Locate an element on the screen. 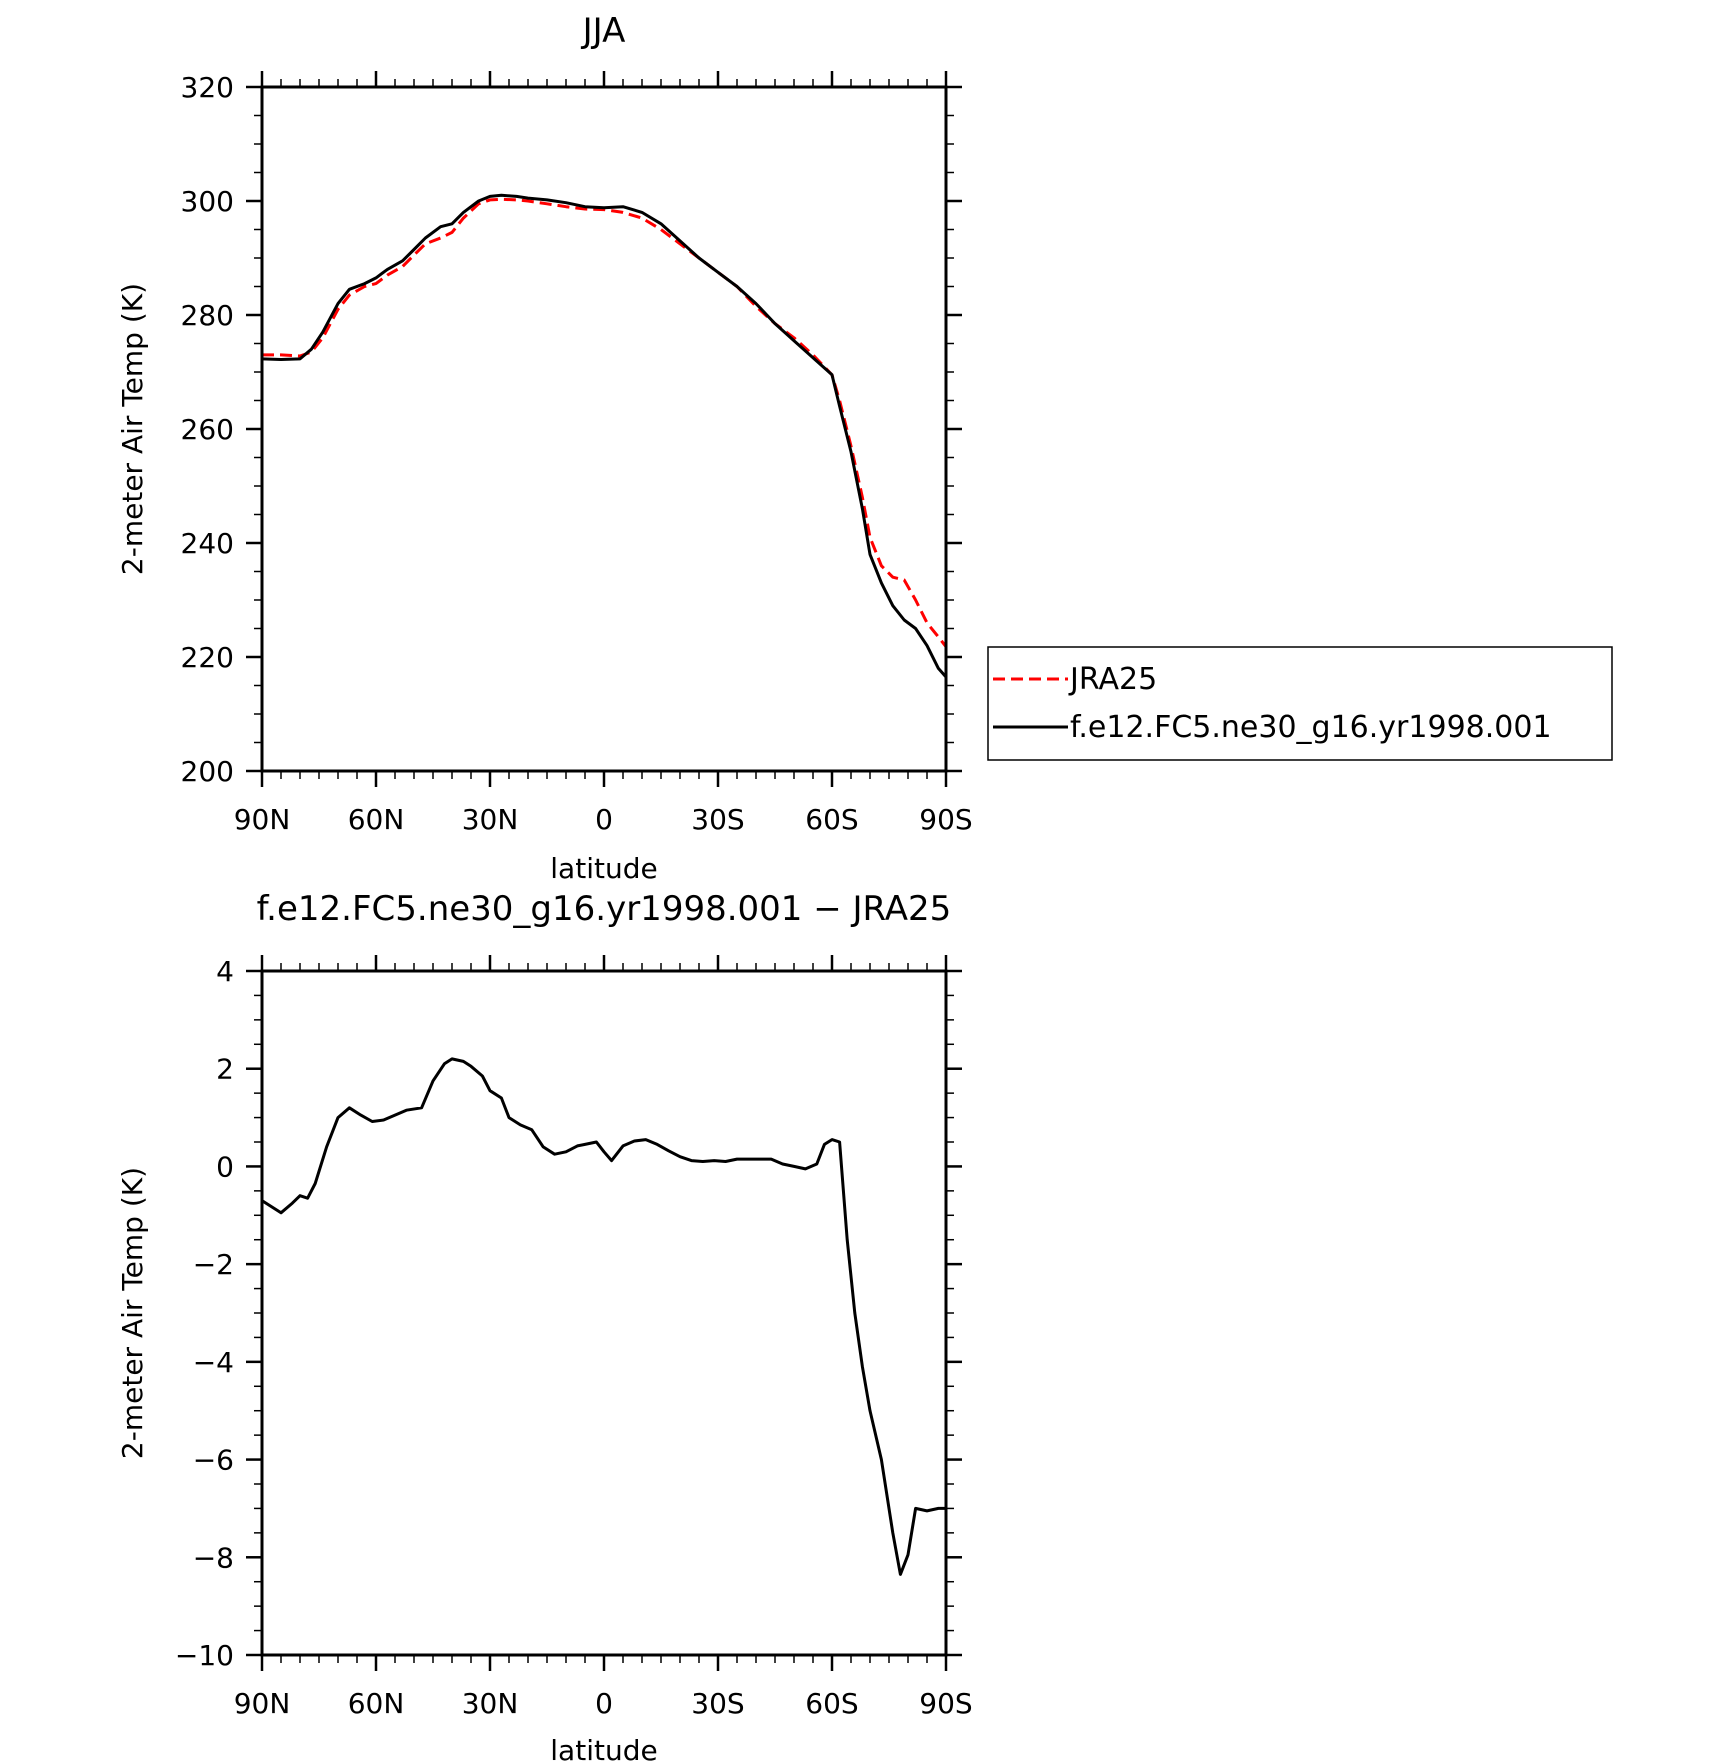 Image resolution: width=1710 pixels, height=1762 pixels. y-tick-label: −6 is located at coordinates (213, 1460).